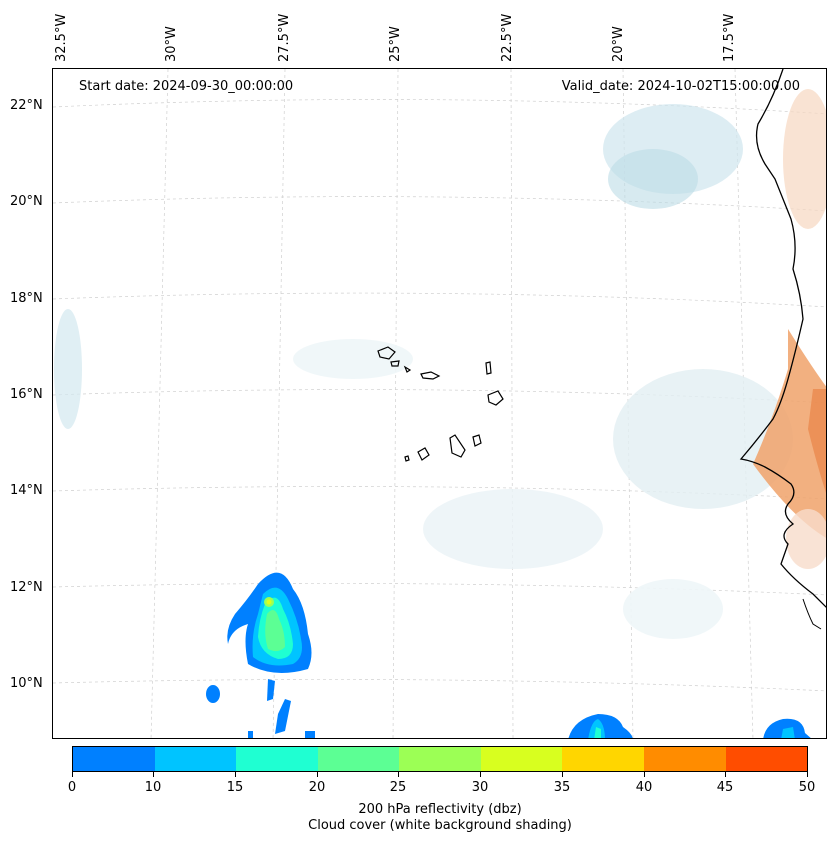  Describe the element at coordinates (440, 825) in the screenshot. I see `colorbar-subtitle: Cloud cover (white background shading)` at that location.